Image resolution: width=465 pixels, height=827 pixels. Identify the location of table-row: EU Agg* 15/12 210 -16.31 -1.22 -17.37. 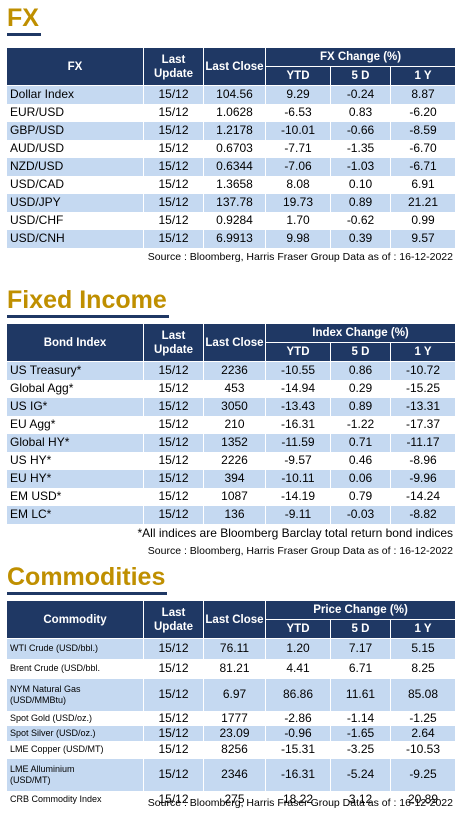
(231, 424).